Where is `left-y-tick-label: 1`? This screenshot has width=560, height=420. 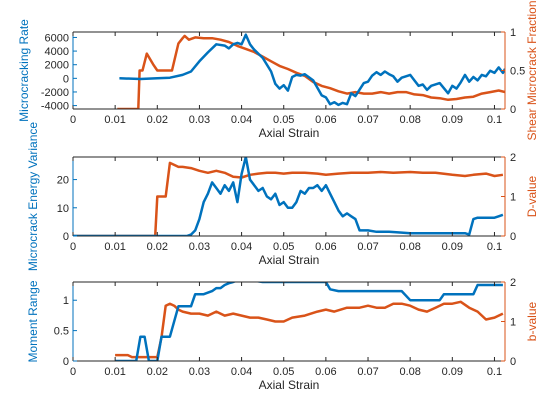
left-y-tick-label: 1 is located at coordinates (66, 301).